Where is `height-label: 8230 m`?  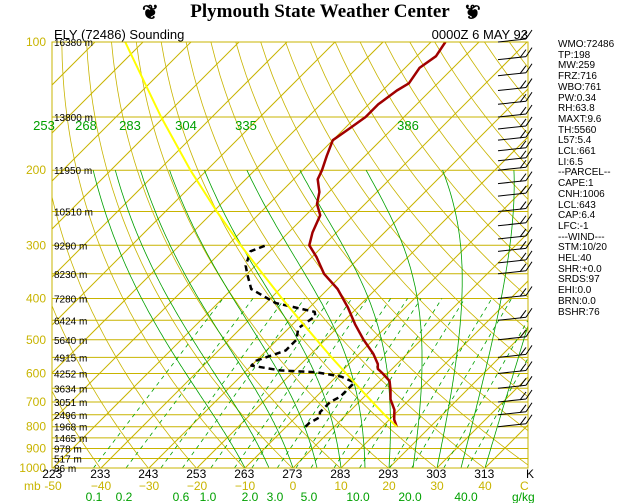
height-label: 8230 m is located at coordinates (70, 275).